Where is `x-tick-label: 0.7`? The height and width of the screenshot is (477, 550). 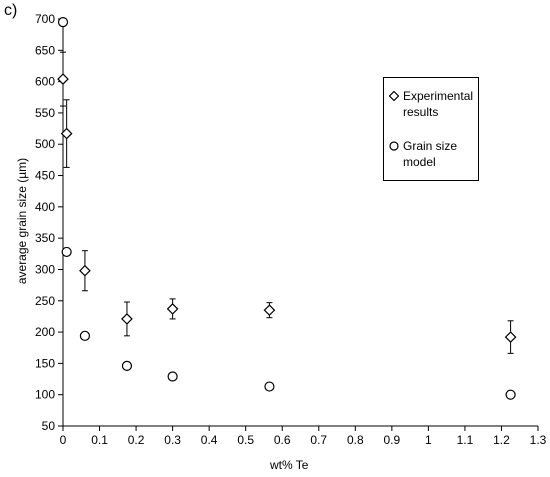 x-tick-label: 0.7 is located at coordinates (318, 440).